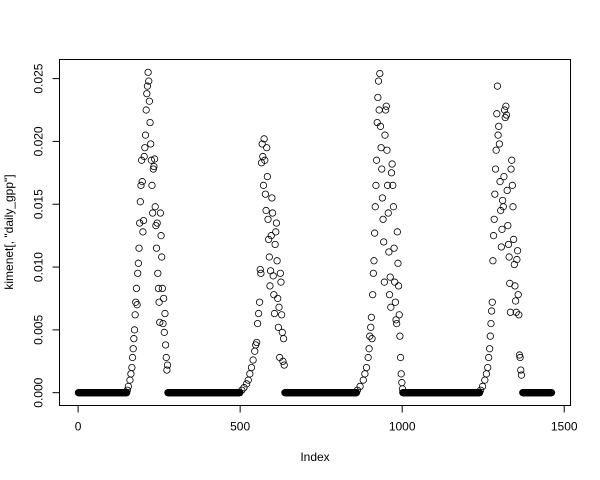  What do you see at coordinates (402, 427) in the screenshot?
I see `x-tick-label: 1000` at bounding box center [402, 427].